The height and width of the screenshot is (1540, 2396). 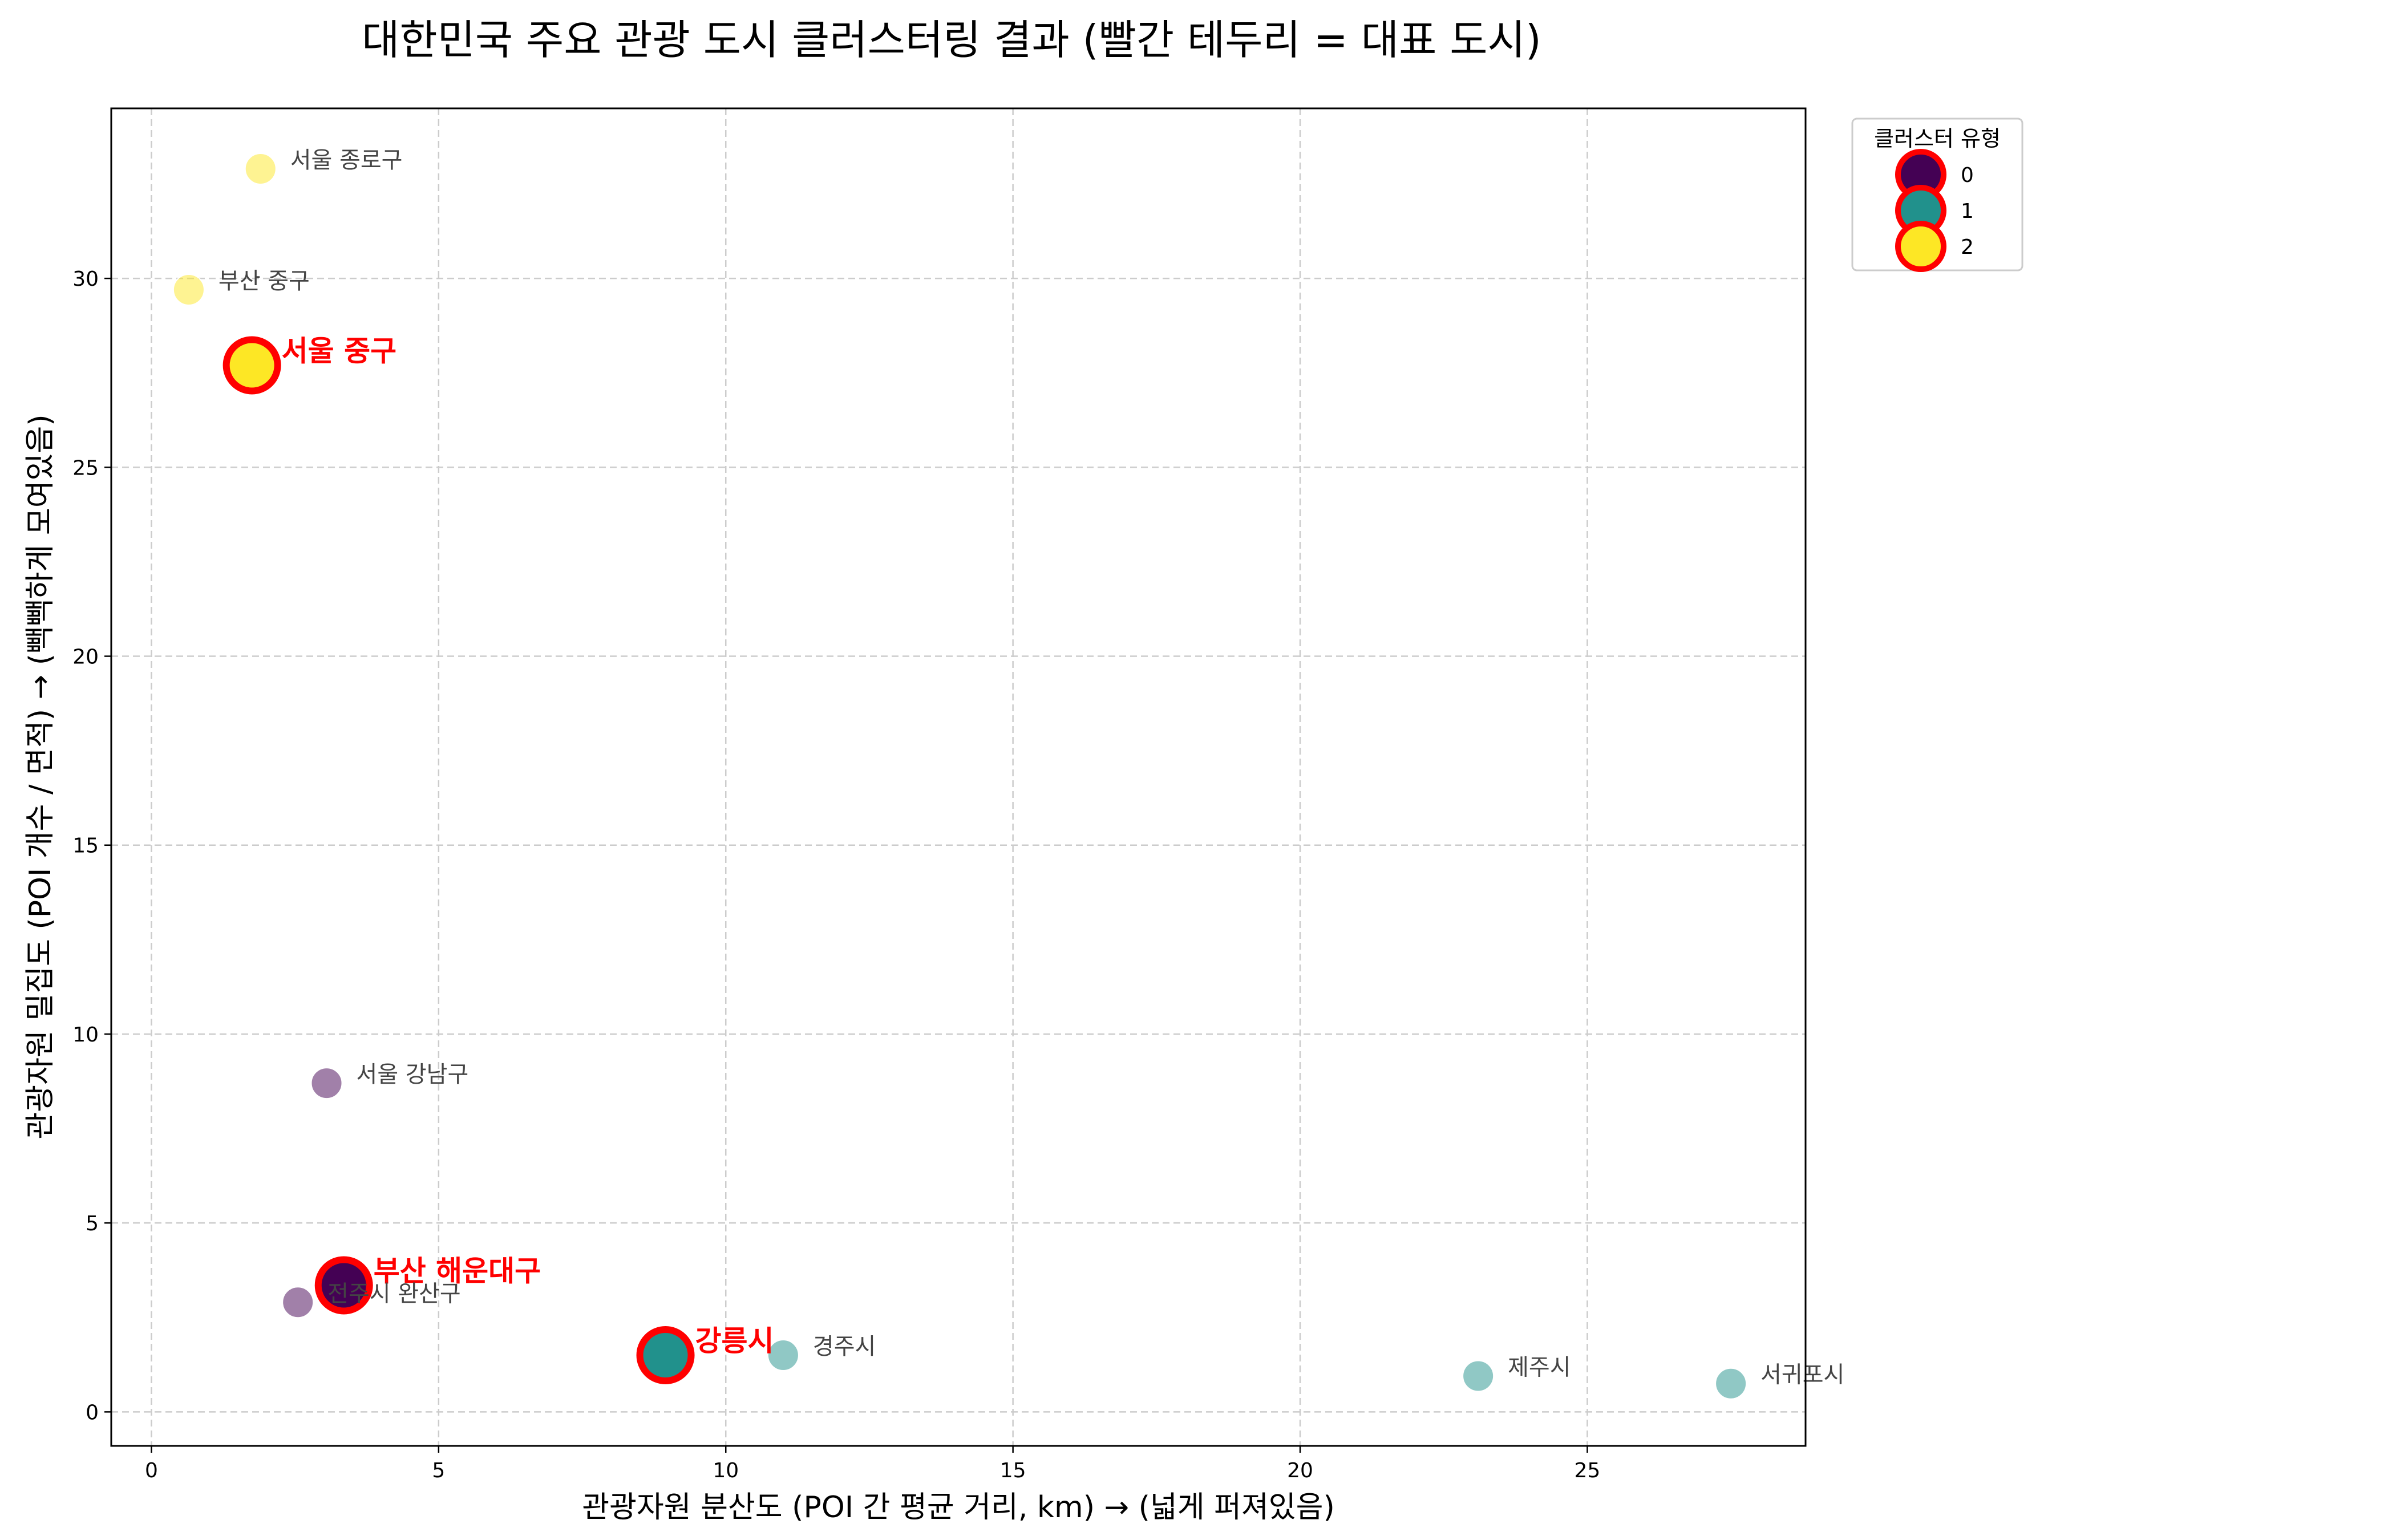 I want to click on legend: 클러스터 유형 0 1 2, so click(x=1937, y=194).